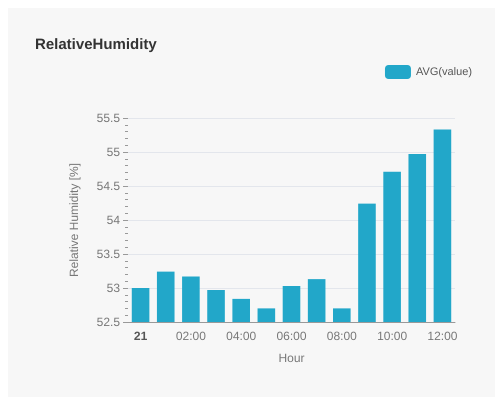 The width and height of the screenshot is (503, 405). I want to click on x-tick-label: 04:00, so click(241, 336).